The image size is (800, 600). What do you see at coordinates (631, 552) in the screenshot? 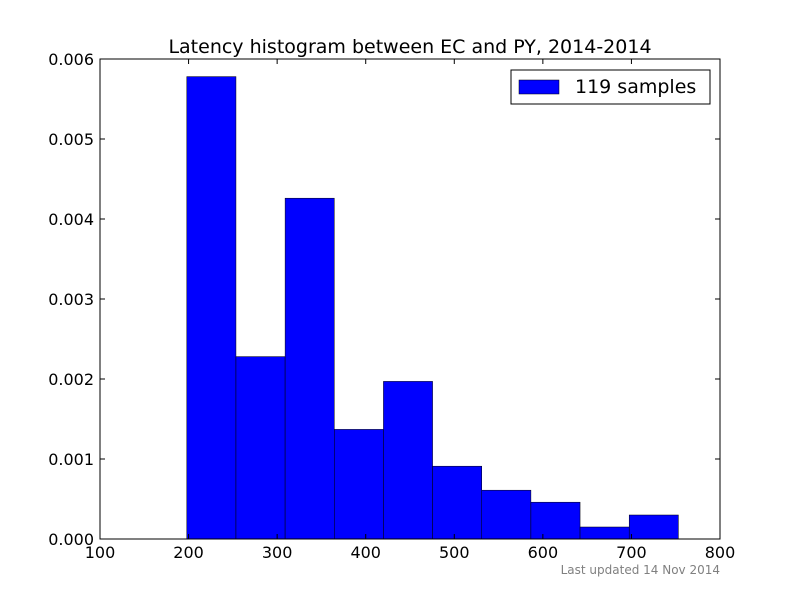
I see `x-tick-label: 700` at bounding box center [631, 552].